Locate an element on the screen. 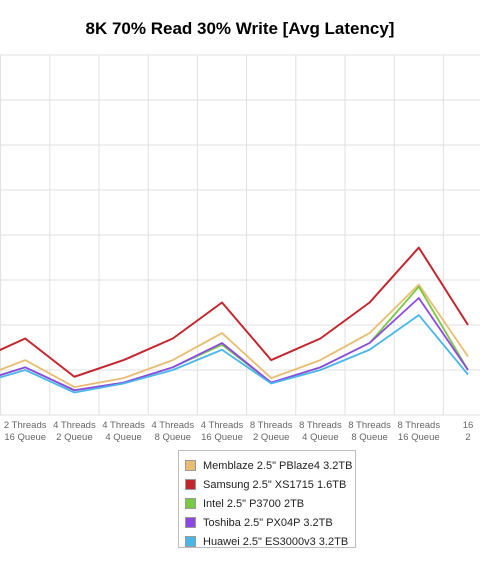 The height and width of the screenshot is (577, 480). legend-label-intel: Intel 2.5" P3700 2TB is located at coordinates (254, 503).